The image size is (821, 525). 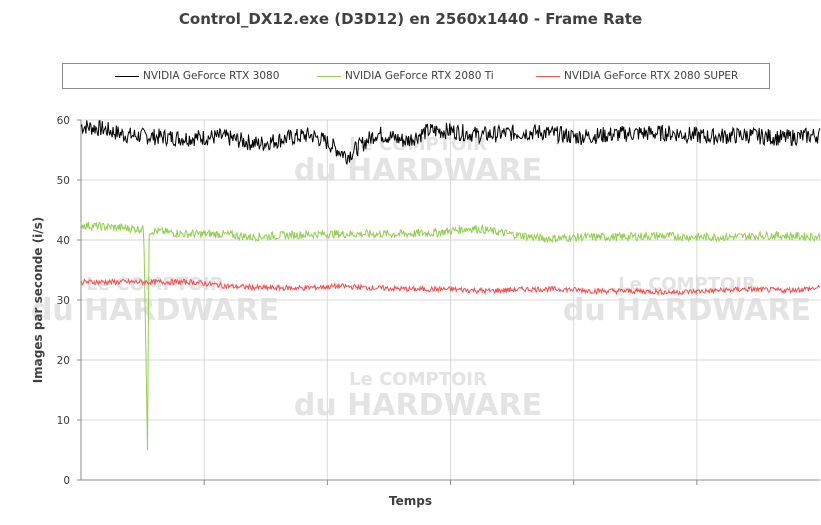 I want to click on y-tick-label: 30, so click(x=63, y=301).